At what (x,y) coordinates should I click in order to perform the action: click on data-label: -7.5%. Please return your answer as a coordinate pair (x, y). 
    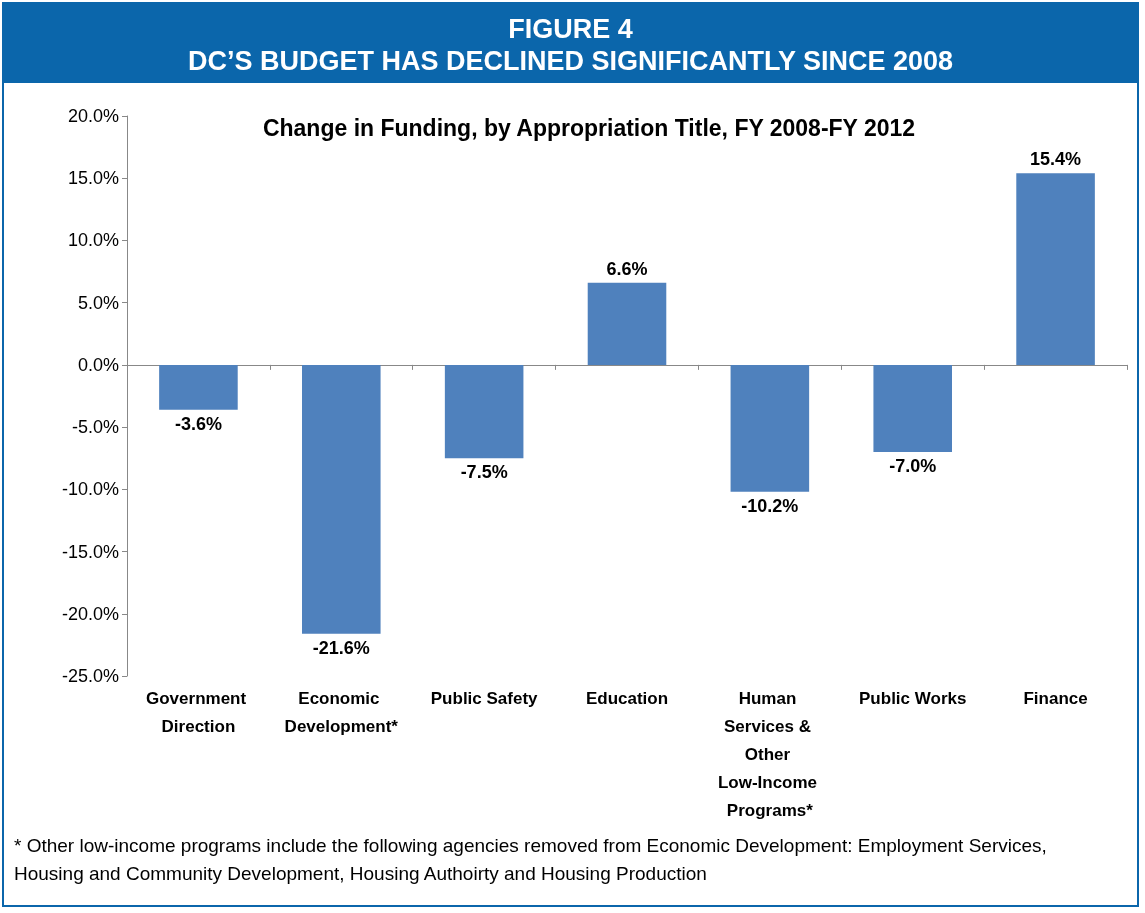
    Looking at the image, I should click on (484, 472).